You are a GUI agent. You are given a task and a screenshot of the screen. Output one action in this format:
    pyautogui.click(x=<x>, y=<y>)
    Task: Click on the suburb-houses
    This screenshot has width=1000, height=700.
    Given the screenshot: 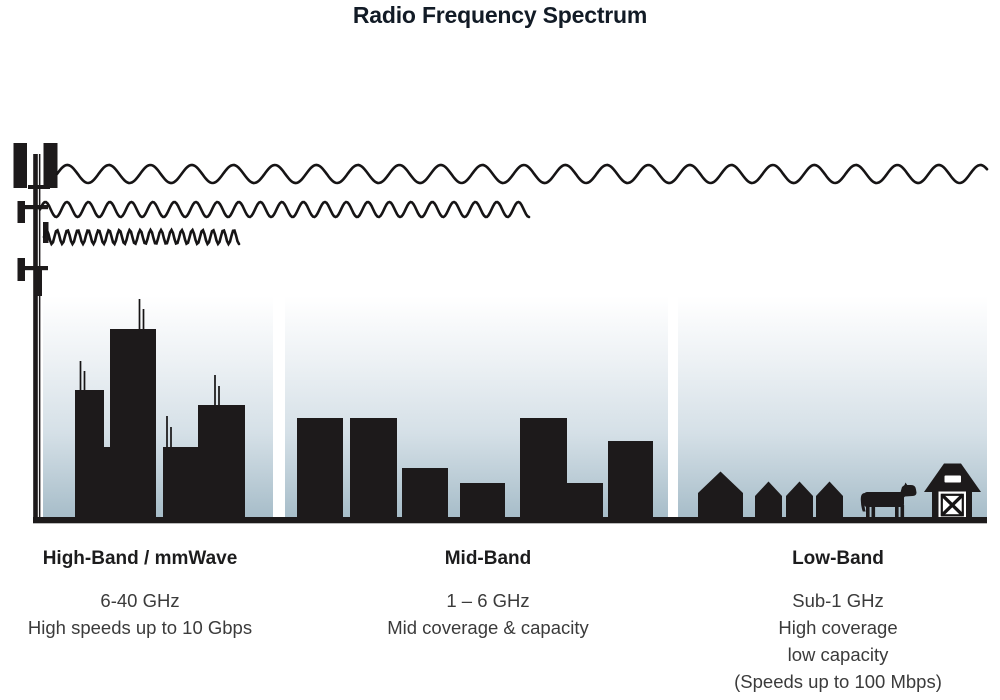 What is the action you would take?
    pyautogui.click(x=770, y=494)
    